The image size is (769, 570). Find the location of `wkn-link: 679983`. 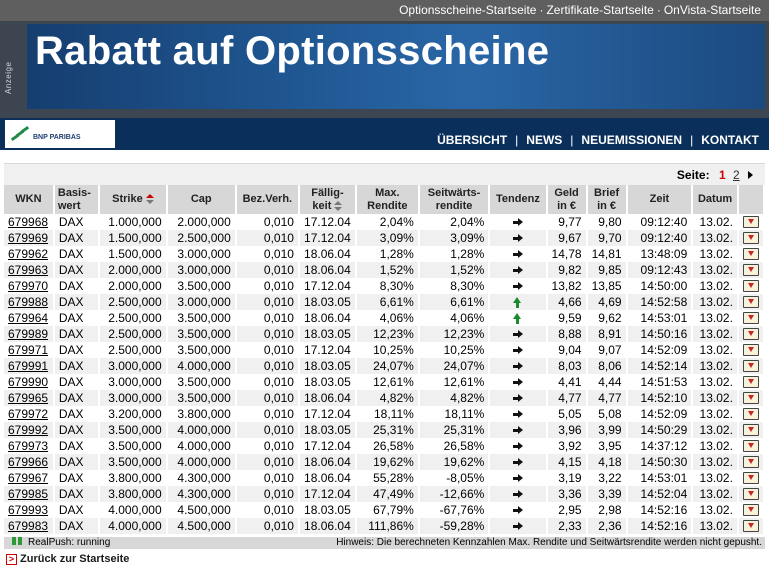

wkn-link: 679983 is located at coordinates (28, 525).